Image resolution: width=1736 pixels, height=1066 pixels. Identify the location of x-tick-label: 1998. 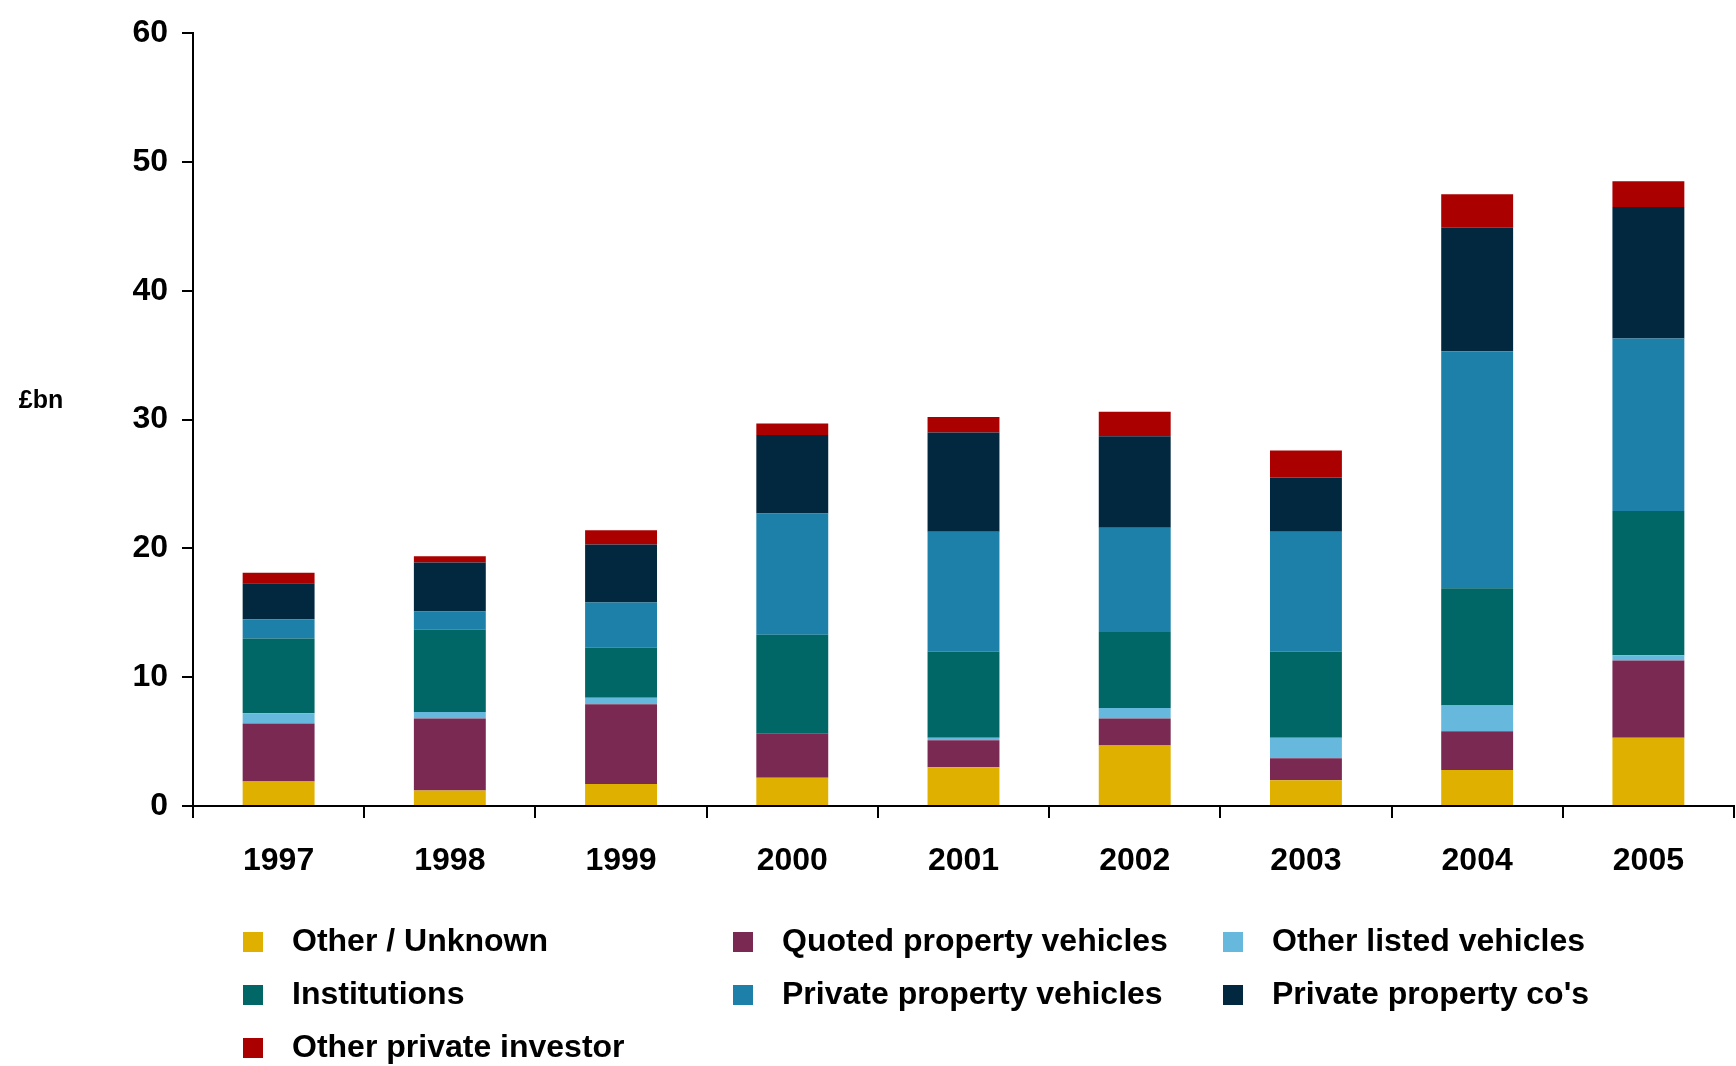
(450, 859).